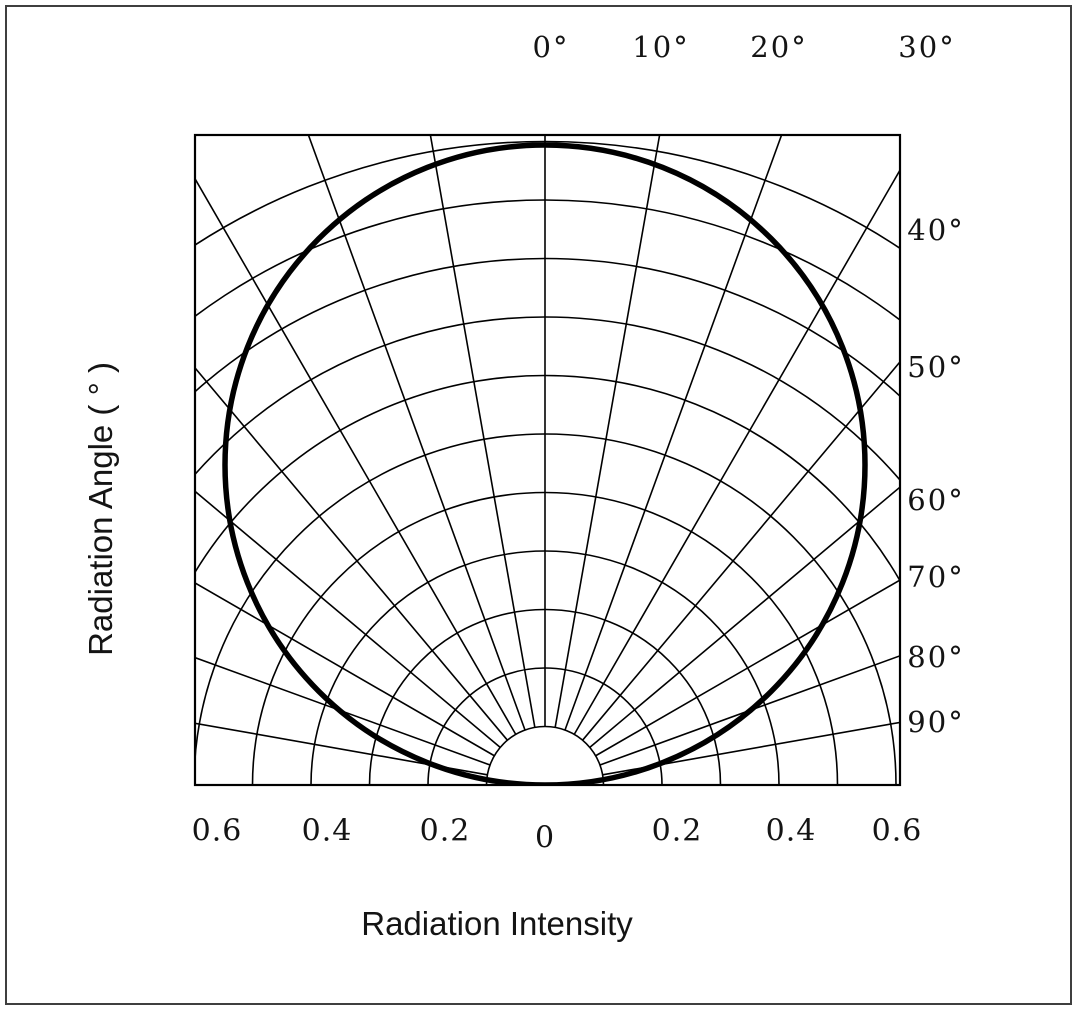 Image resolution: width=1077 pixels, height=1010 pixels. What do you see at coordinates (936, 722) in the screenshot?
I see `angle-label-right-90deg: 90°` at bounding box center [936, 722].